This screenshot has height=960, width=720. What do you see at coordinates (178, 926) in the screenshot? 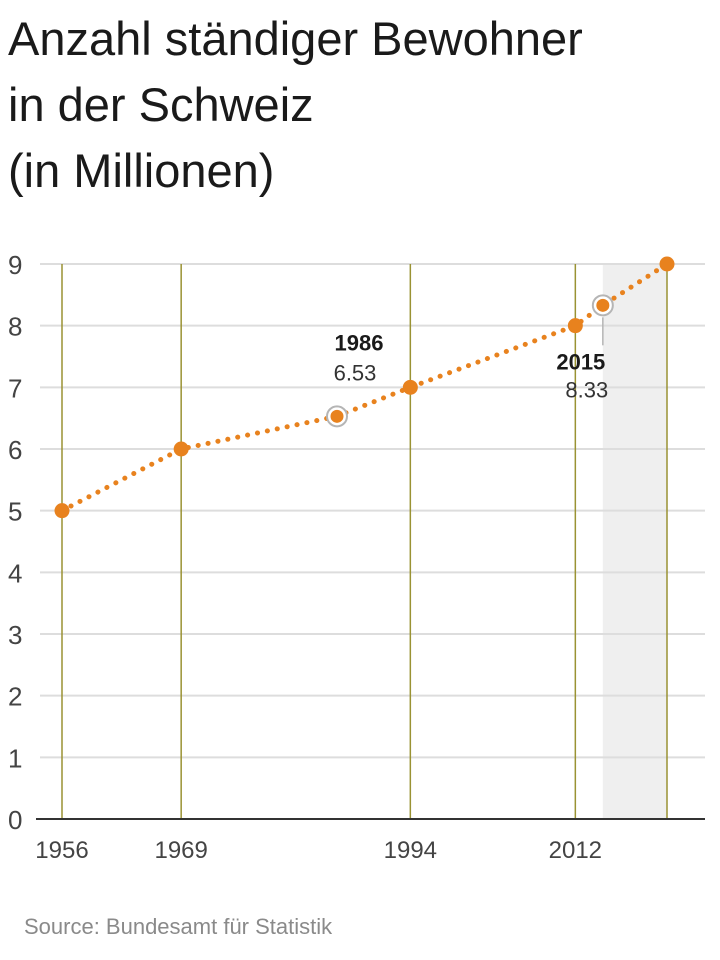
I see `source-note: Source: Bundesamt für Statistik` at bounding box center [178, 926].